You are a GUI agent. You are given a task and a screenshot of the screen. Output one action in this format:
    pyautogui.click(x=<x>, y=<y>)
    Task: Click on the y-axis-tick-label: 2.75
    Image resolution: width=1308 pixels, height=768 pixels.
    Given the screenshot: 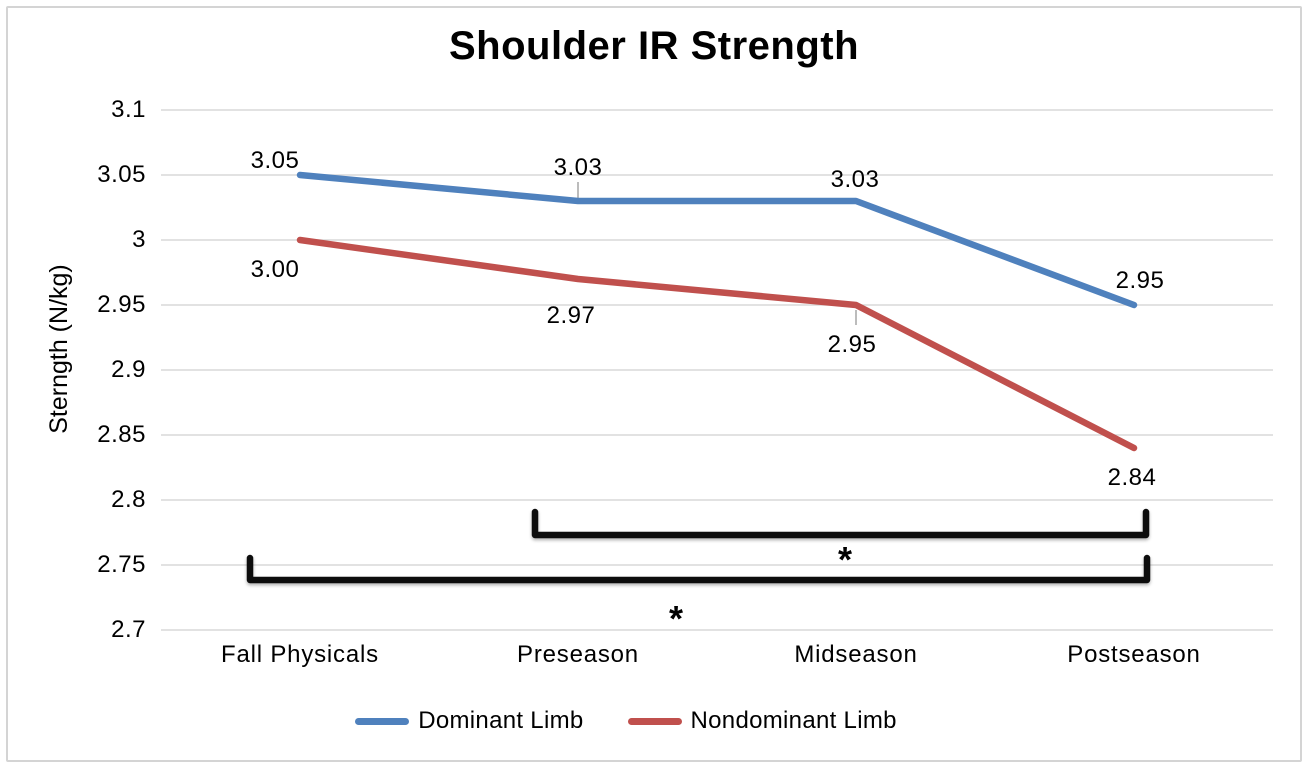 What is the action you would take?
    pyautogui.click(x=121, y=564)
    